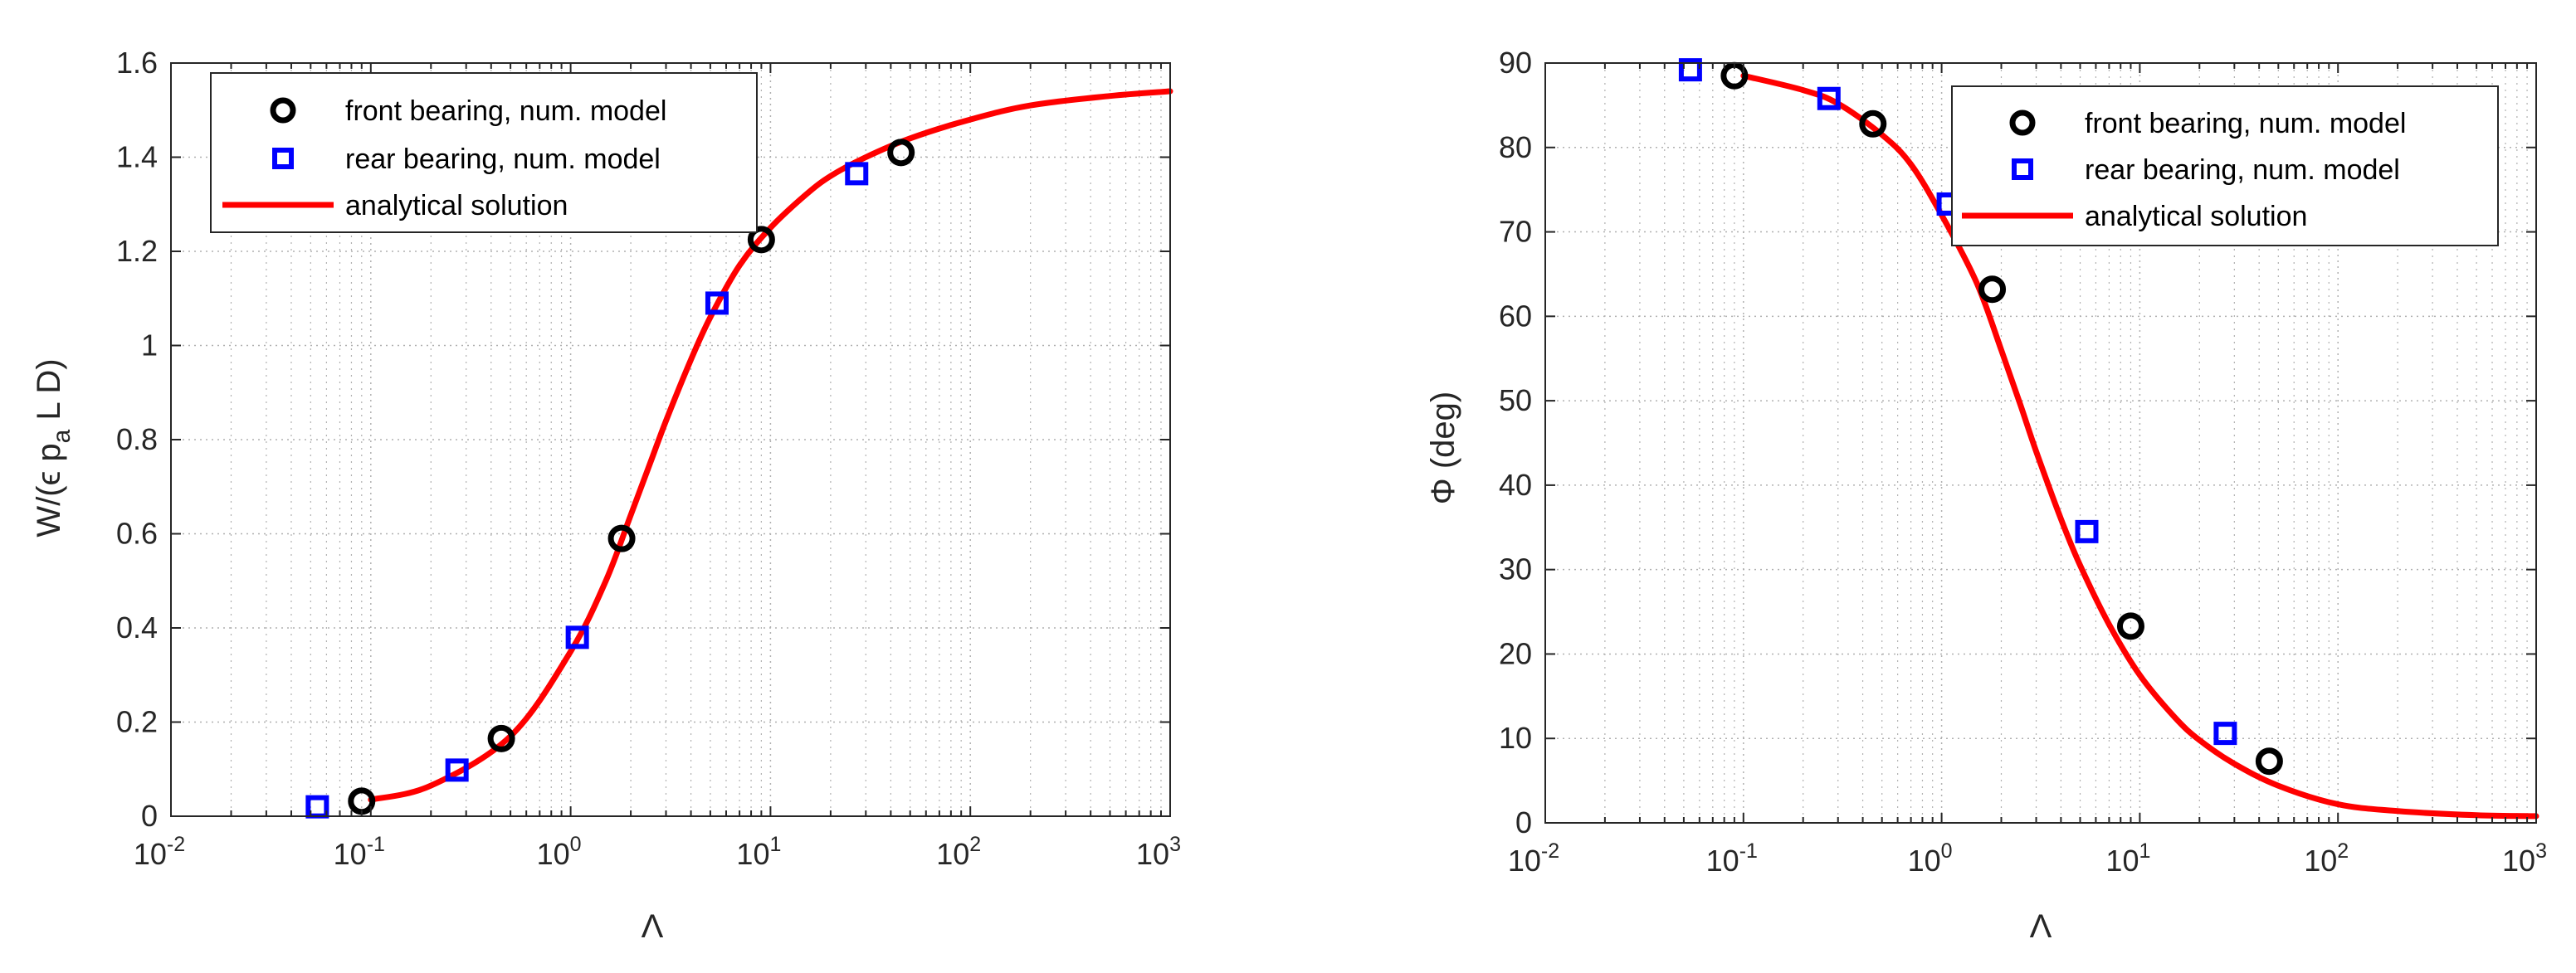  What do you see at coordinates (49, 490) in the screenshot?
I see `y-axis-label-main: W/(ϵ p` at bounding box center [49, 490].